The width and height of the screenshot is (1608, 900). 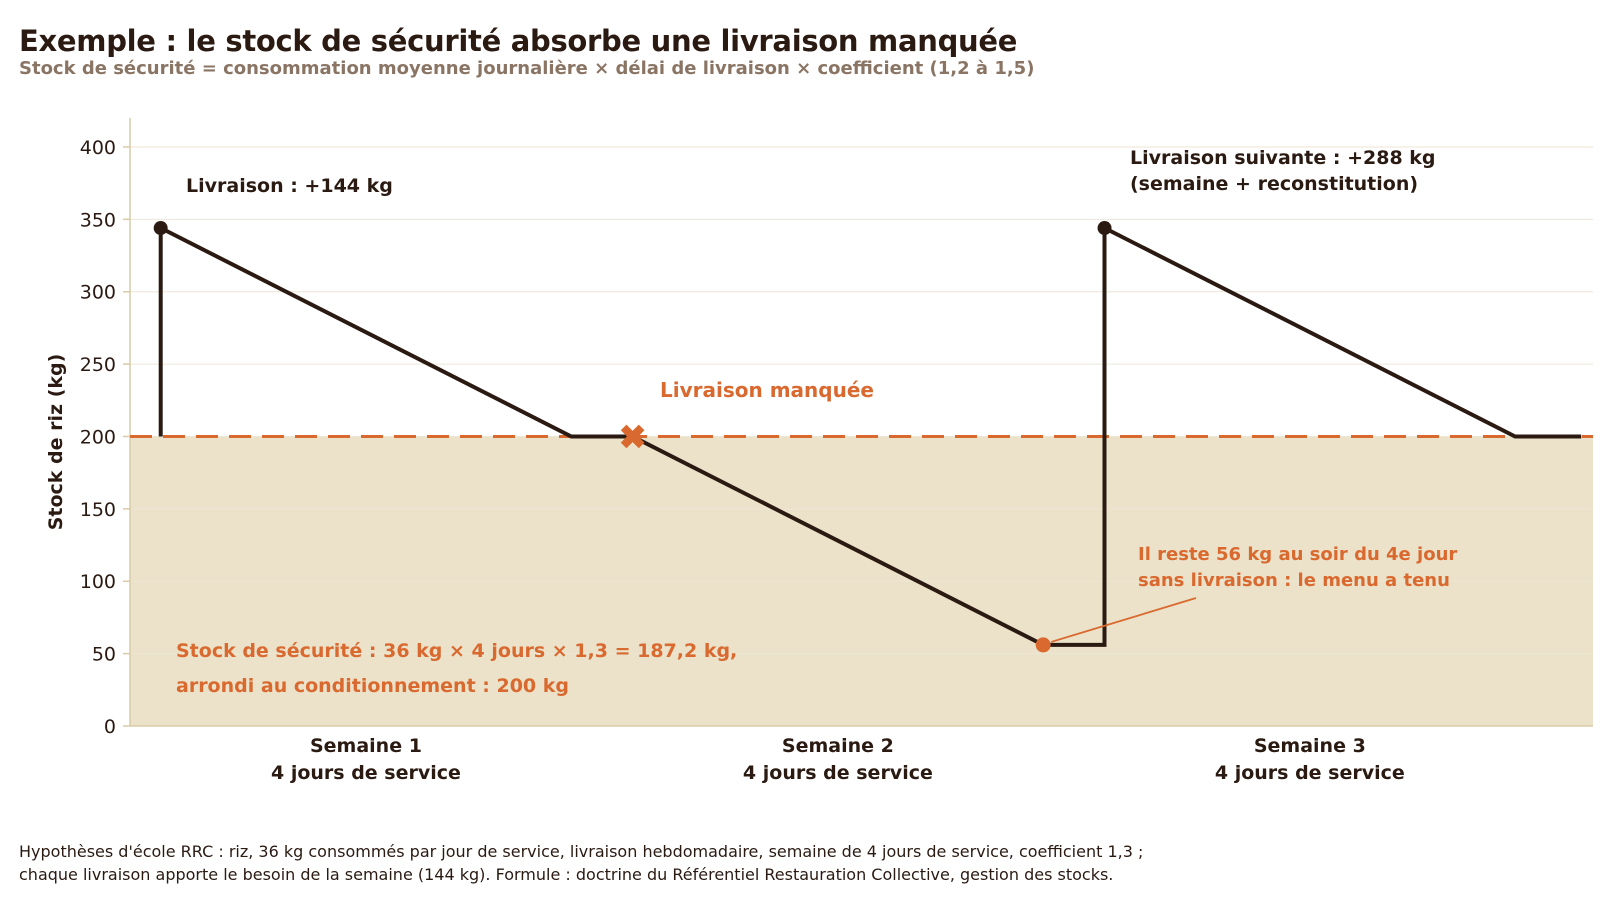 I want to click on delivery-2-annotation: Livraison suivante : +288 kg, so click(x=1283, y=158).